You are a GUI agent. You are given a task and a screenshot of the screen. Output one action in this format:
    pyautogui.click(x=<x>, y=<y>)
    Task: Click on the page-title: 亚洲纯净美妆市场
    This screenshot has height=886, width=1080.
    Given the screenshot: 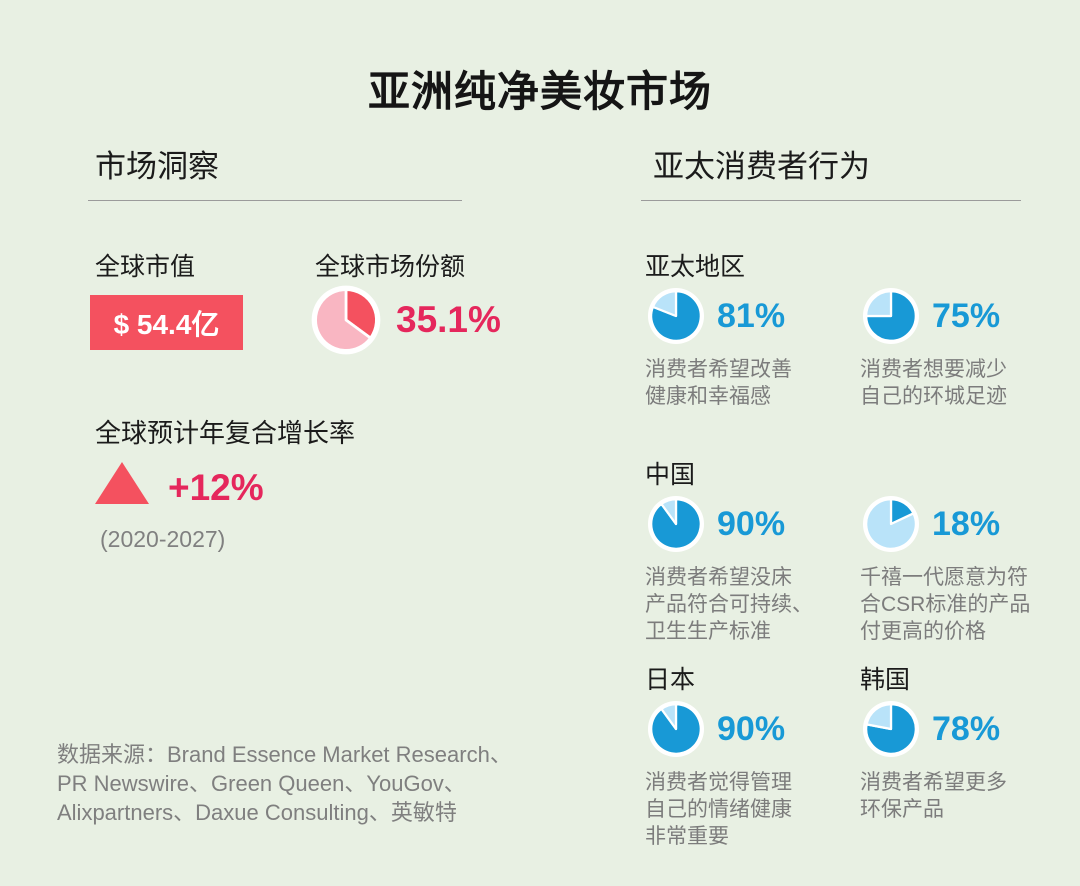 What is the action you would take?
    pyautogui.click(x=539, y=92)
    